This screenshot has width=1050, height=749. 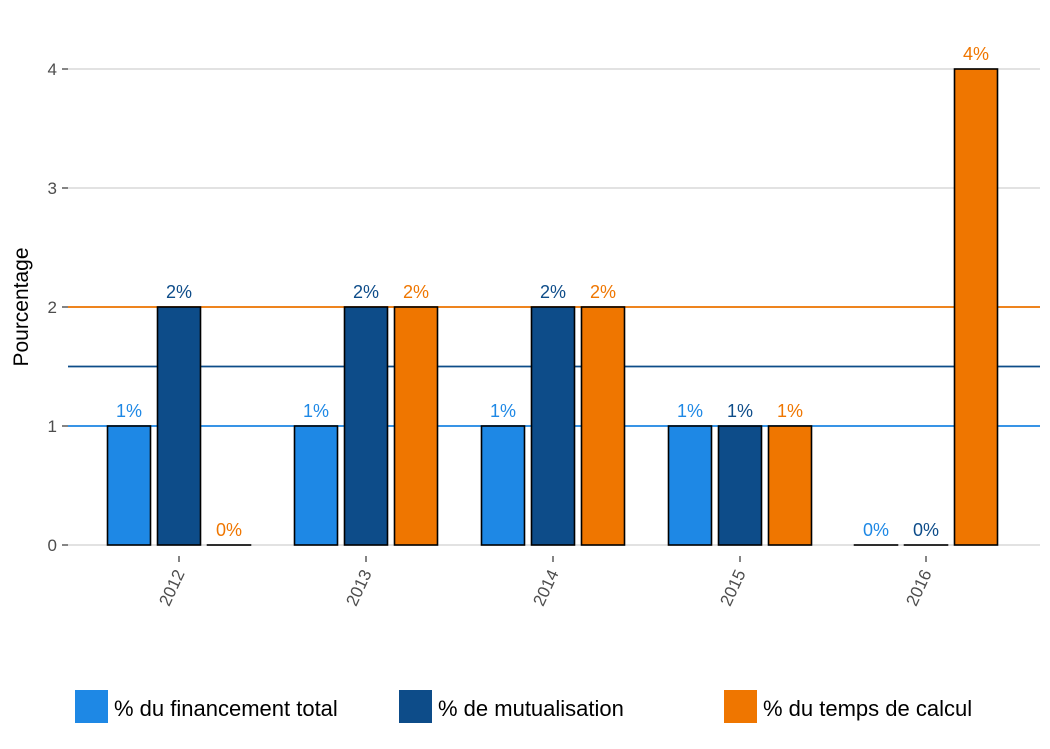 I want to click on data-label-2014-series-2: 2%, so click(x=603, y=292).